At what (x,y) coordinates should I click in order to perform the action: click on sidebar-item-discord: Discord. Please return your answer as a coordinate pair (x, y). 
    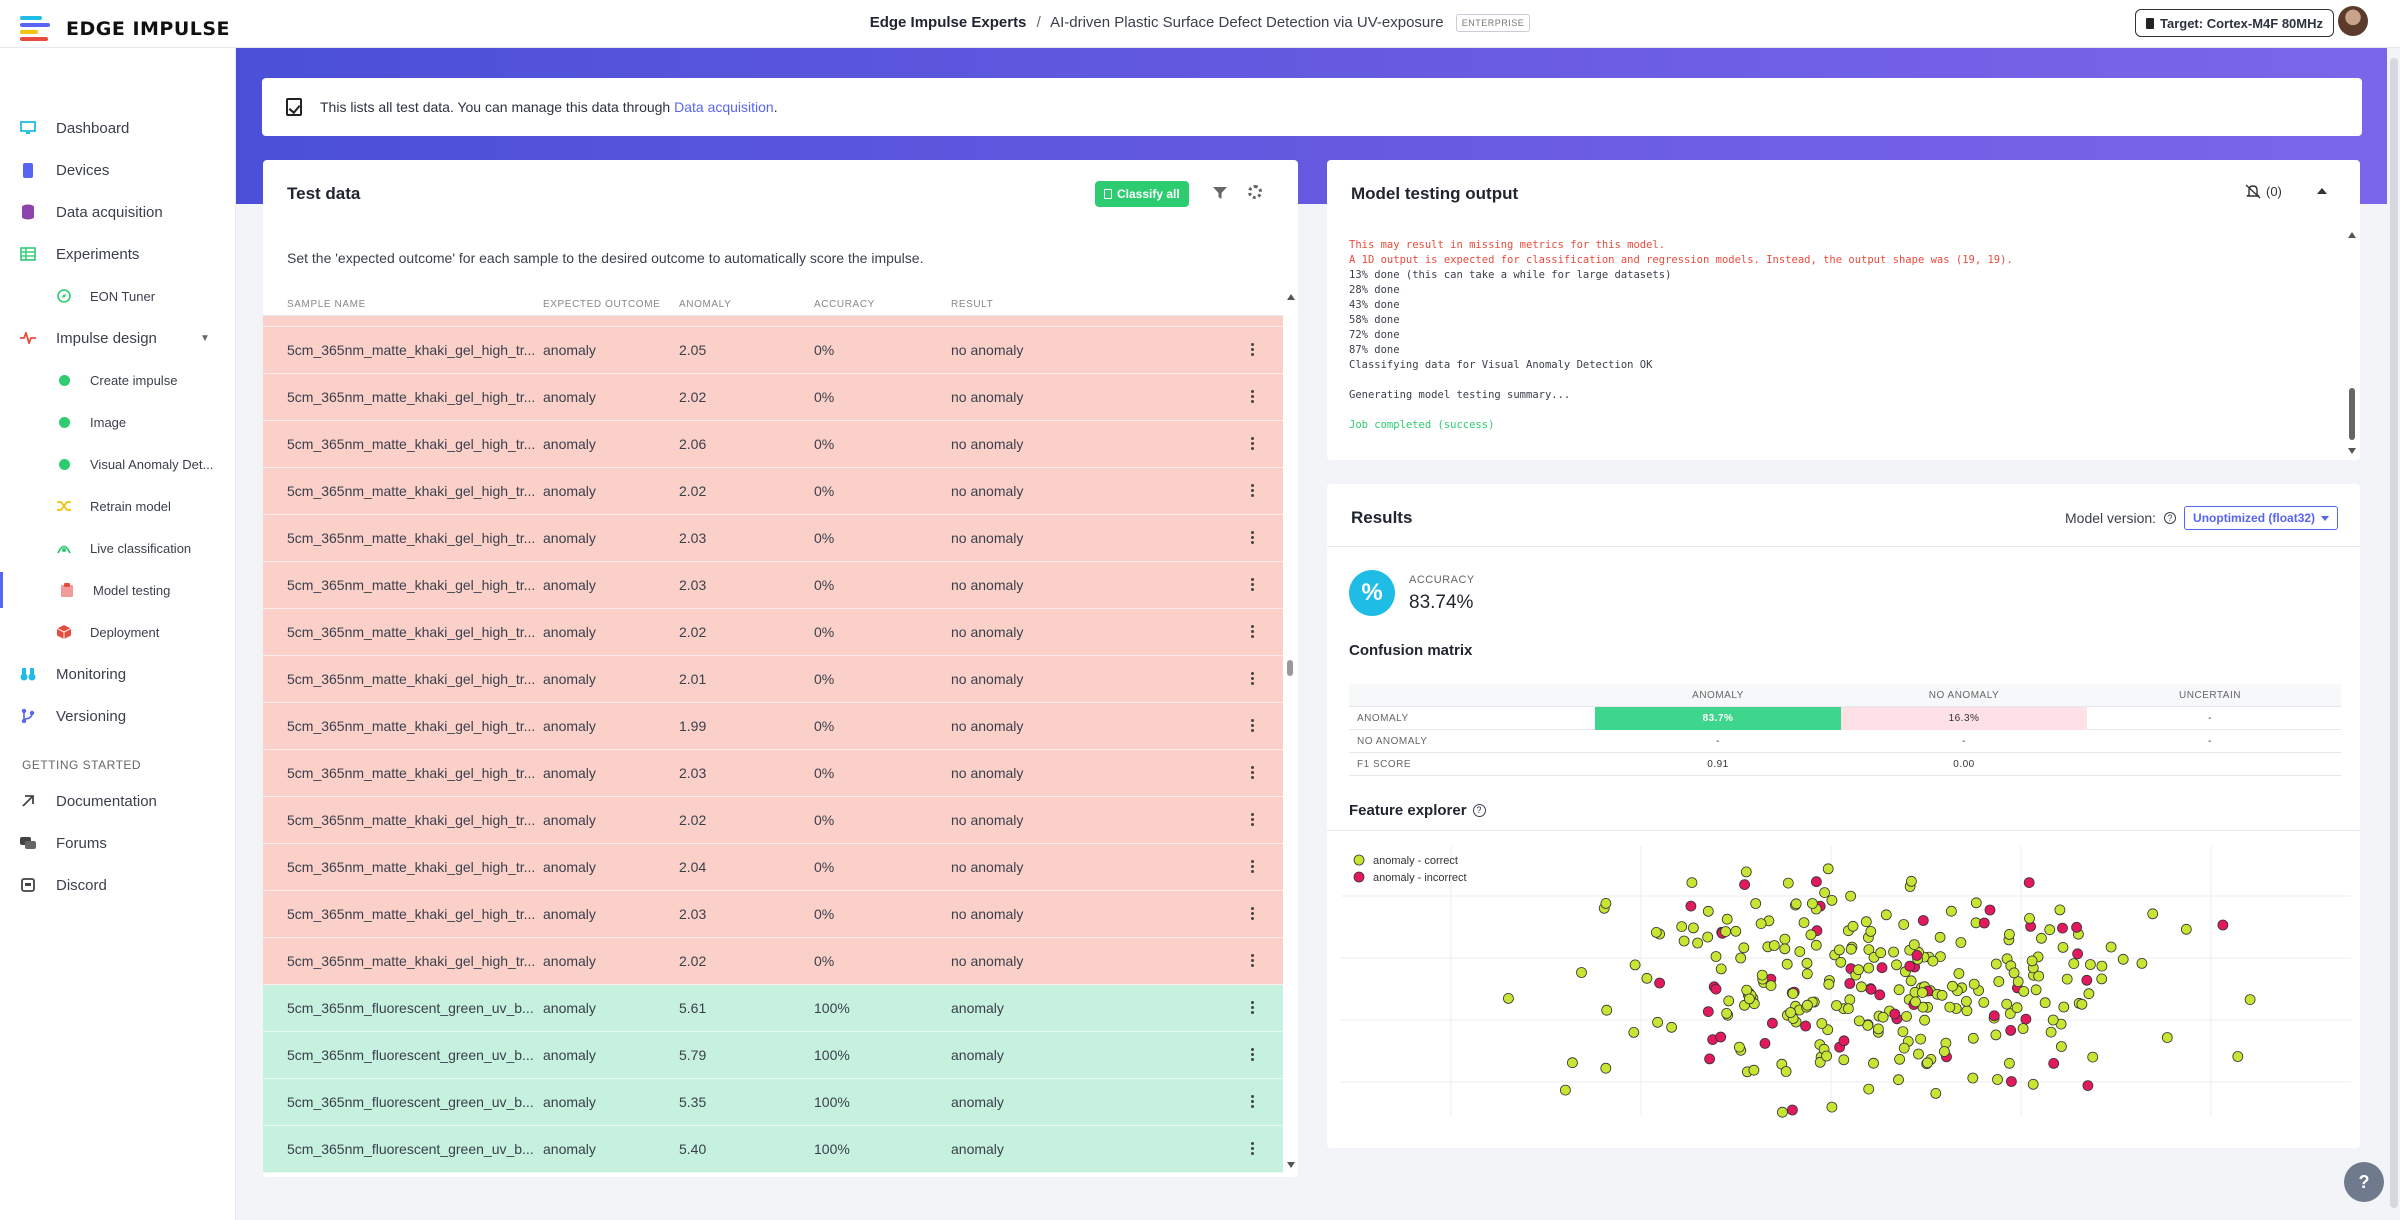
    Looking at the image, I should click on (118, 885).